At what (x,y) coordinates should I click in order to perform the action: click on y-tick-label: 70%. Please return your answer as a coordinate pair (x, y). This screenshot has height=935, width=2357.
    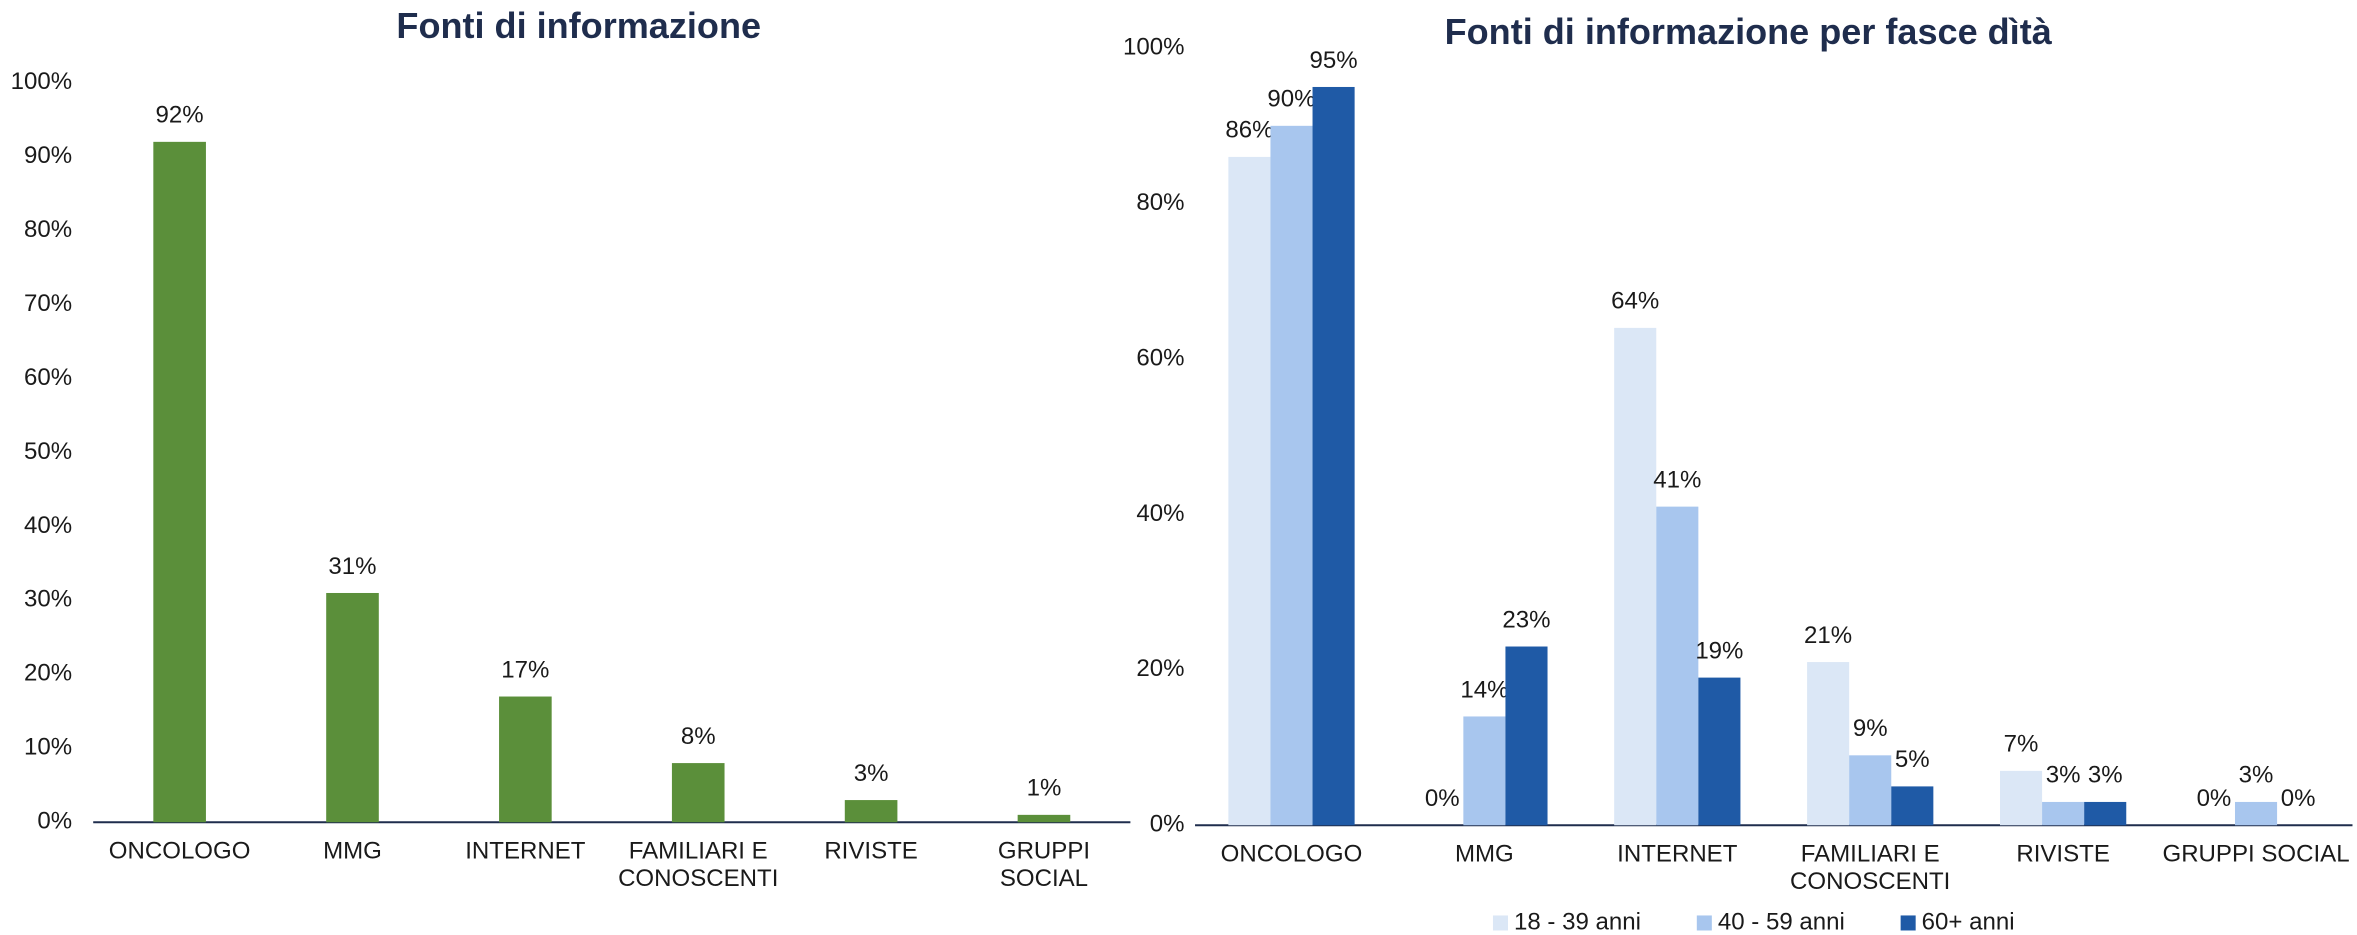
    Looking at the image, I should click on (48, 303).